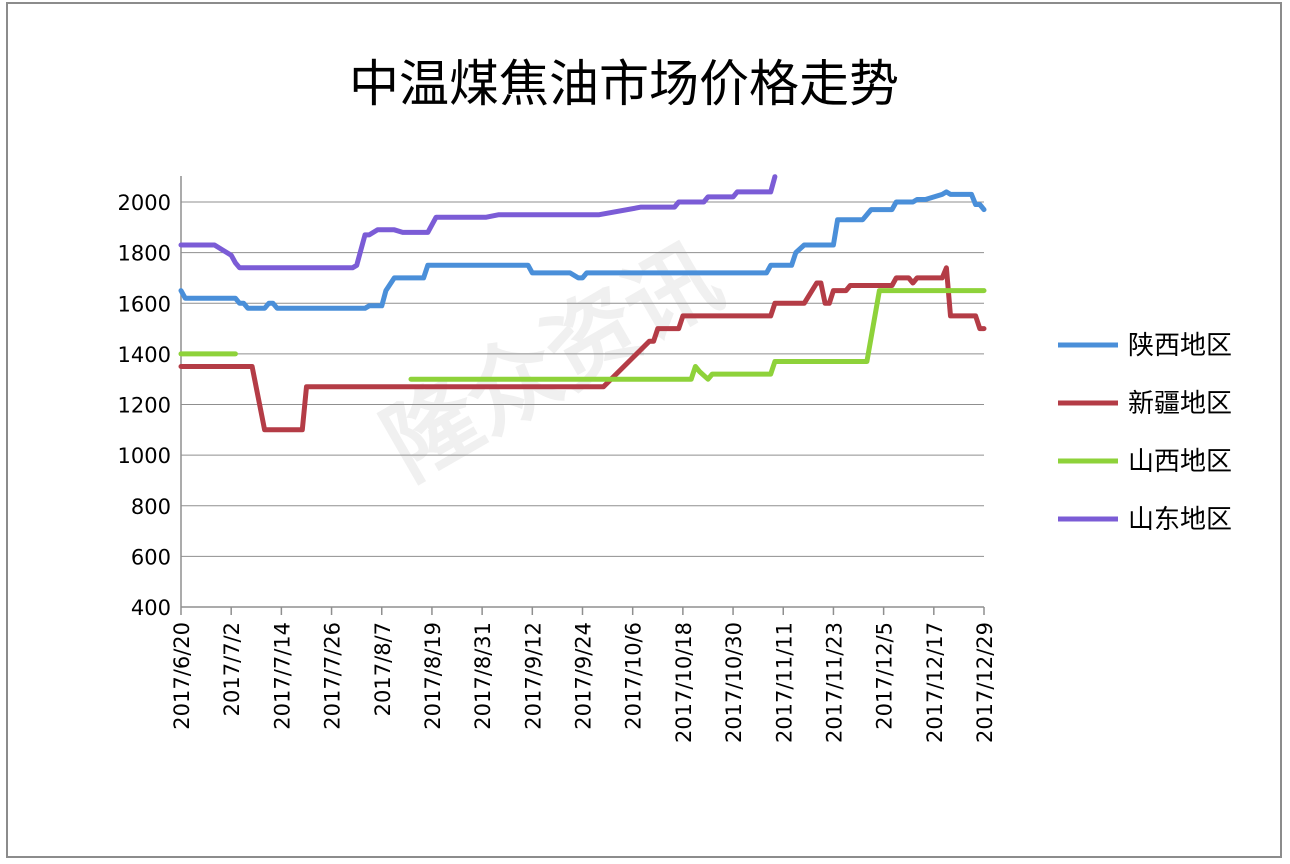 Image resolution: width=1290 pixels, height=864 pixels. I want to click on x-tick-label: 2017/7/14, so click(282, 676).